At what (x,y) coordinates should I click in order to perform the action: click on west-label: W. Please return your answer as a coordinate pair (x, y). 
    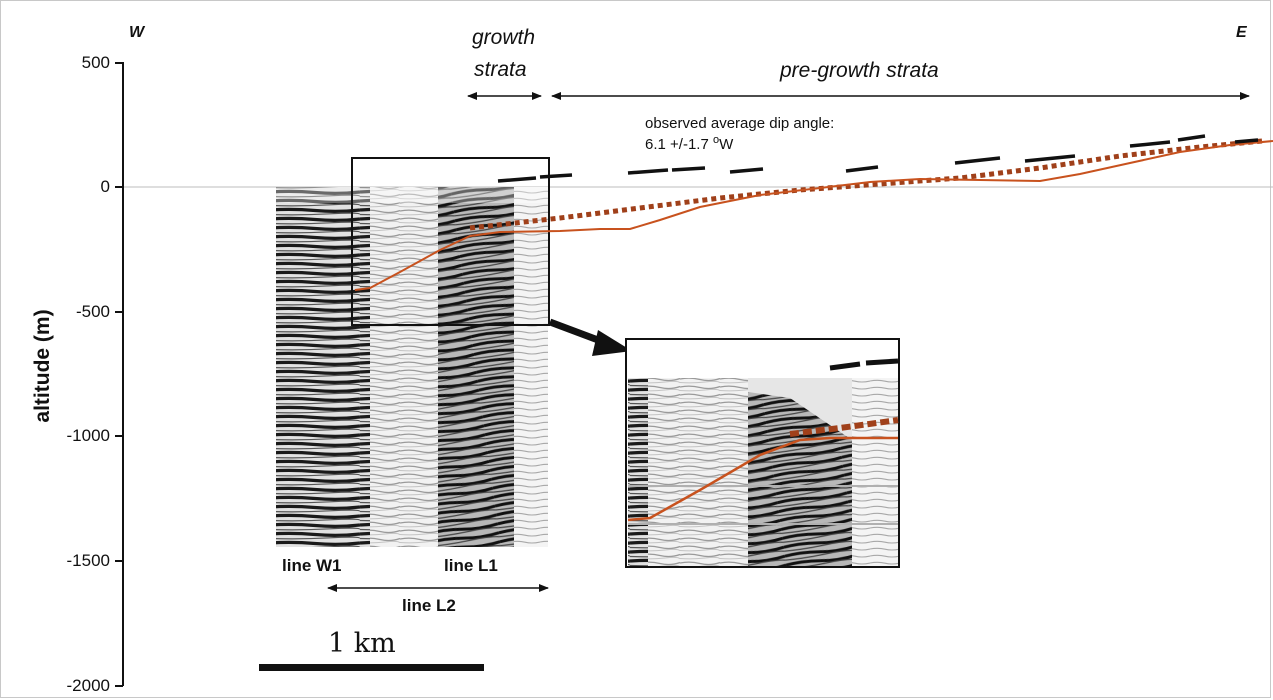
    Looking at the image, I should click on (137, 32).